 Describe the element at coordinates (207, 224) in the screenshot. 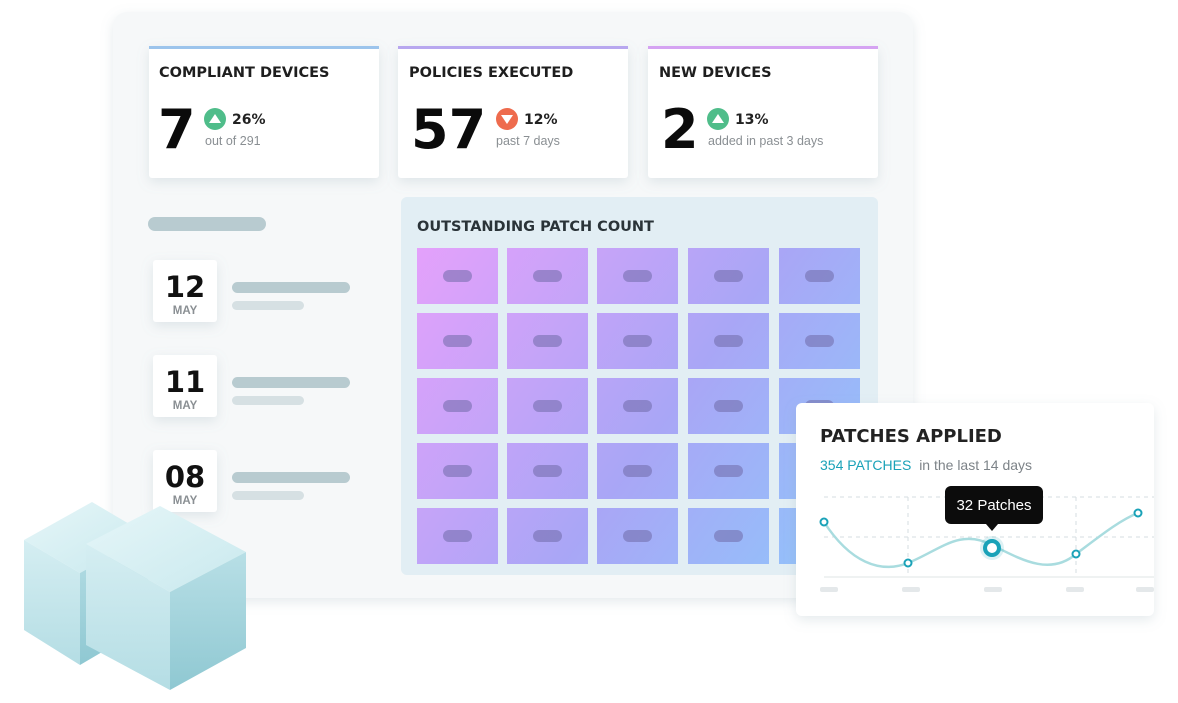

I see `placeholder-bar` at that location.